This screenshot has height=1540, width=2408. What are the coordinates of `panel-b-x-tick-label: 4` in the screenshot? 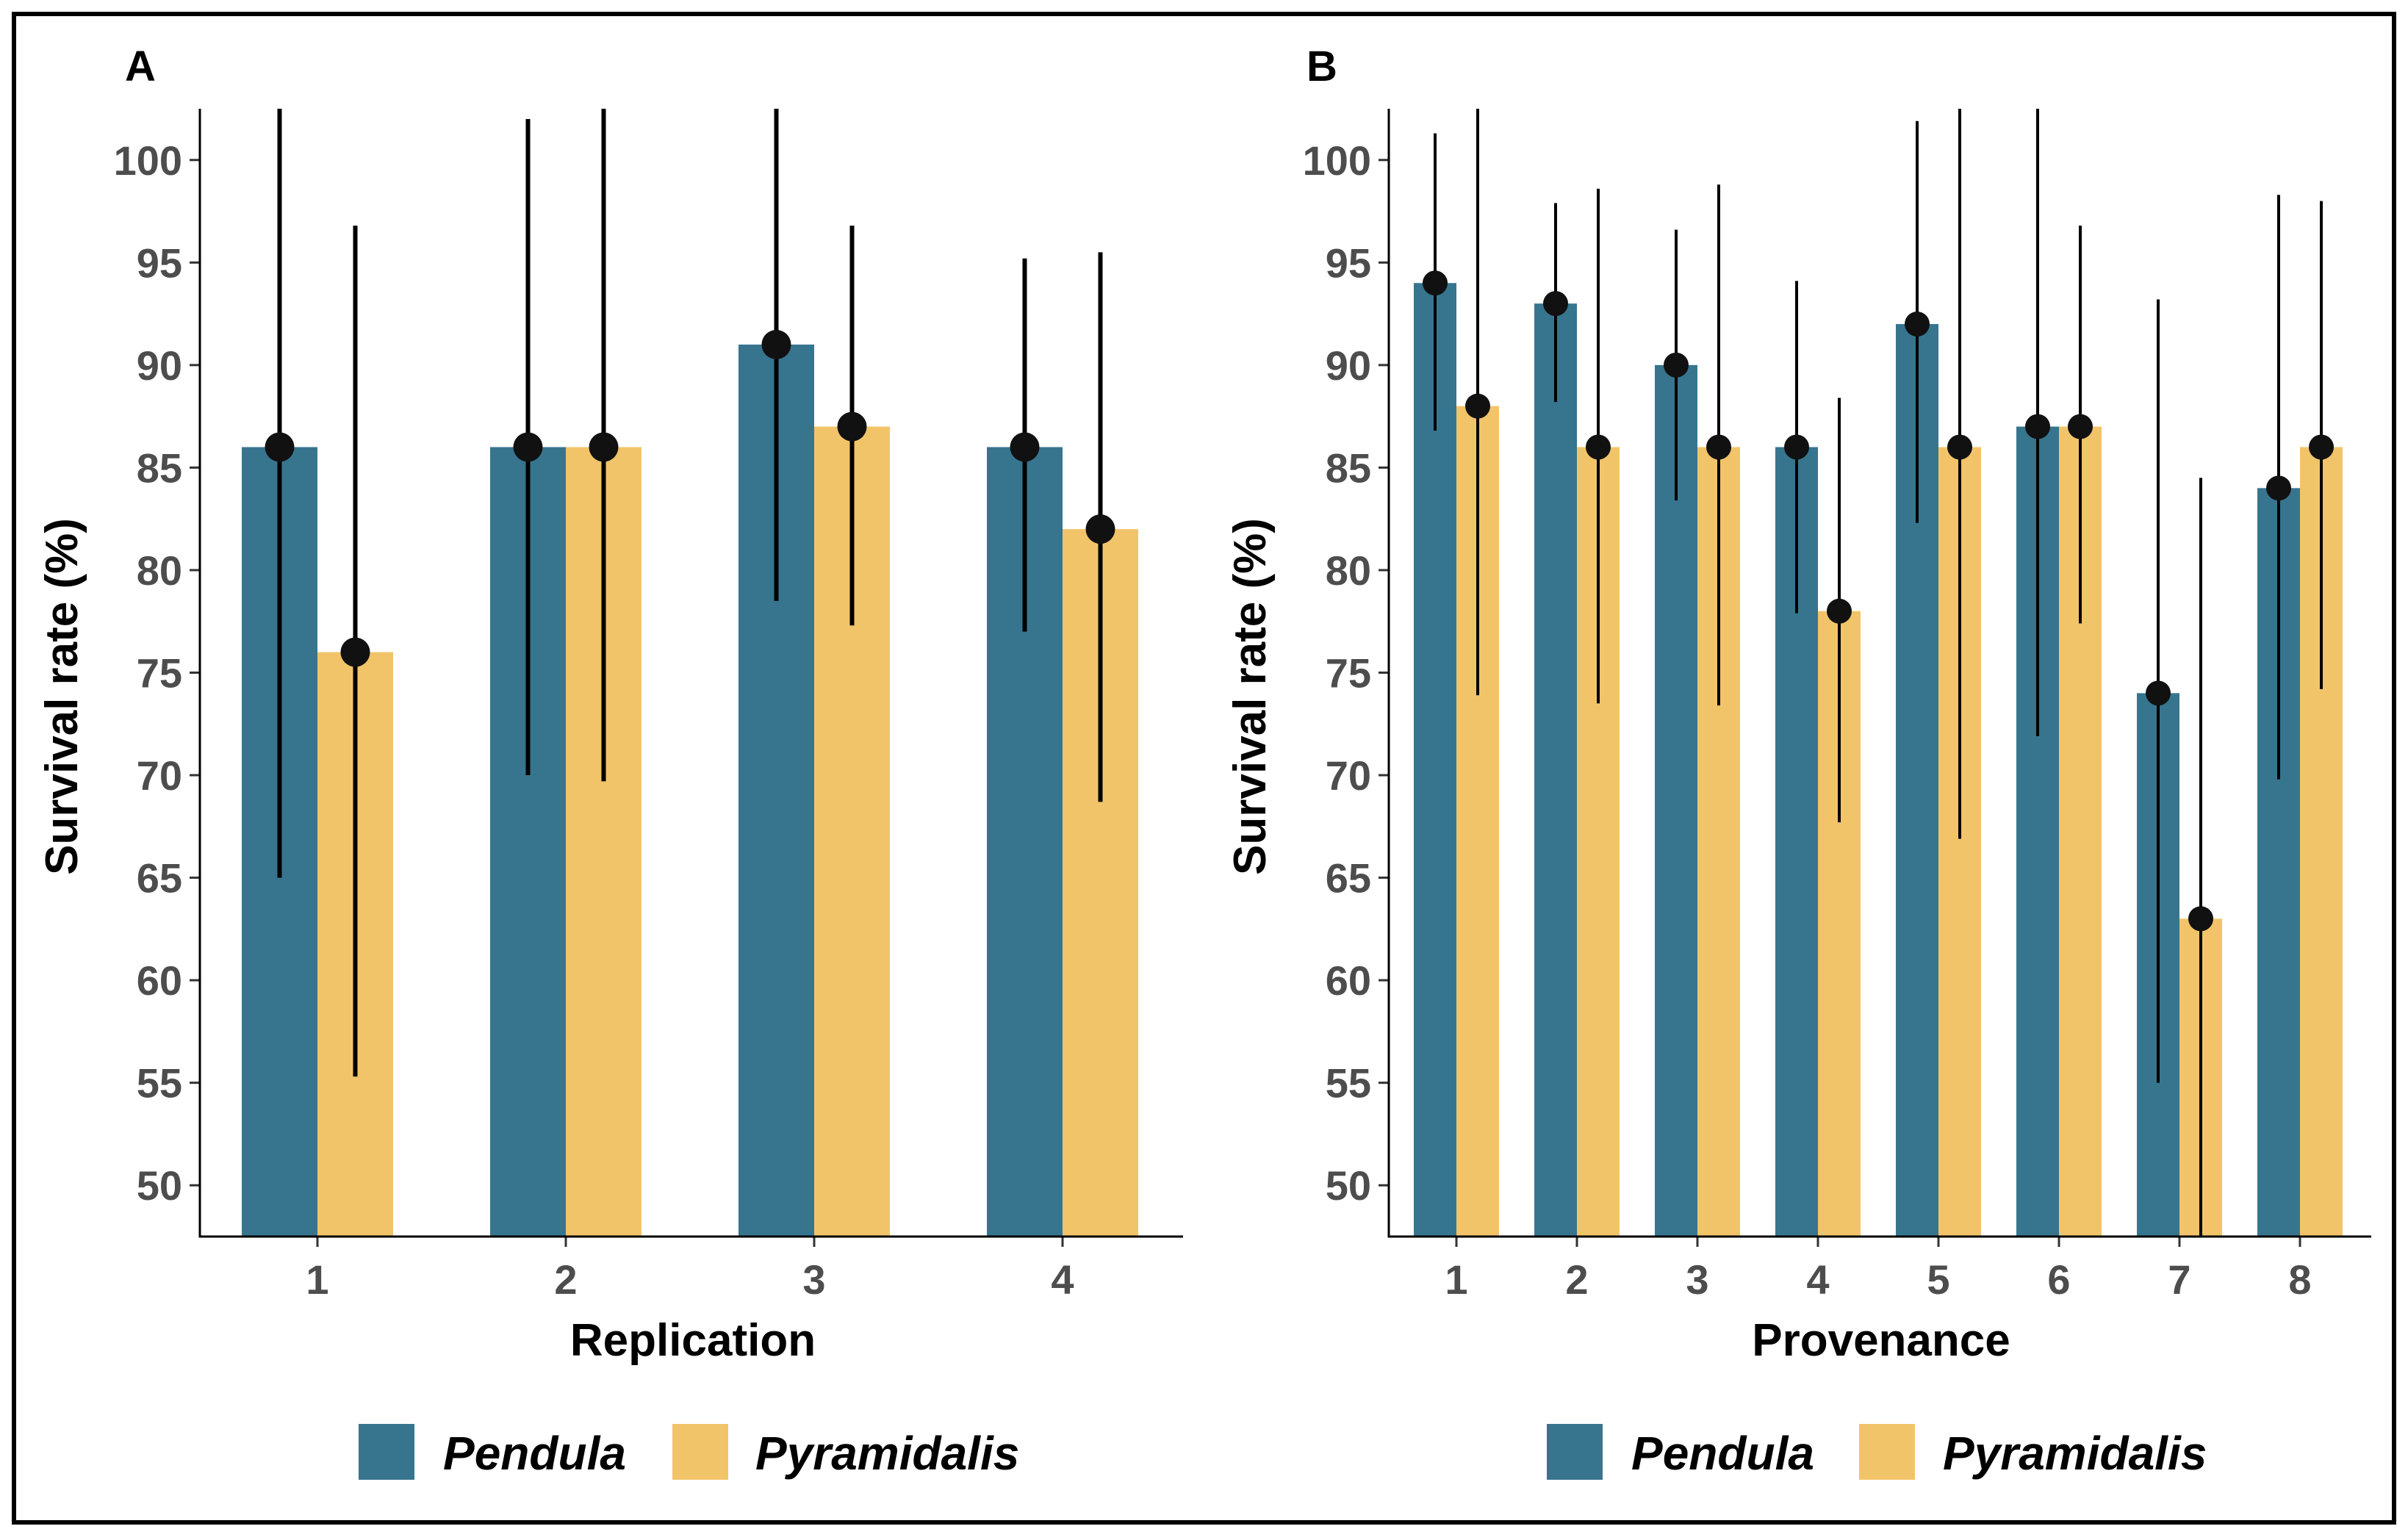 It's located at (1818, 1279).